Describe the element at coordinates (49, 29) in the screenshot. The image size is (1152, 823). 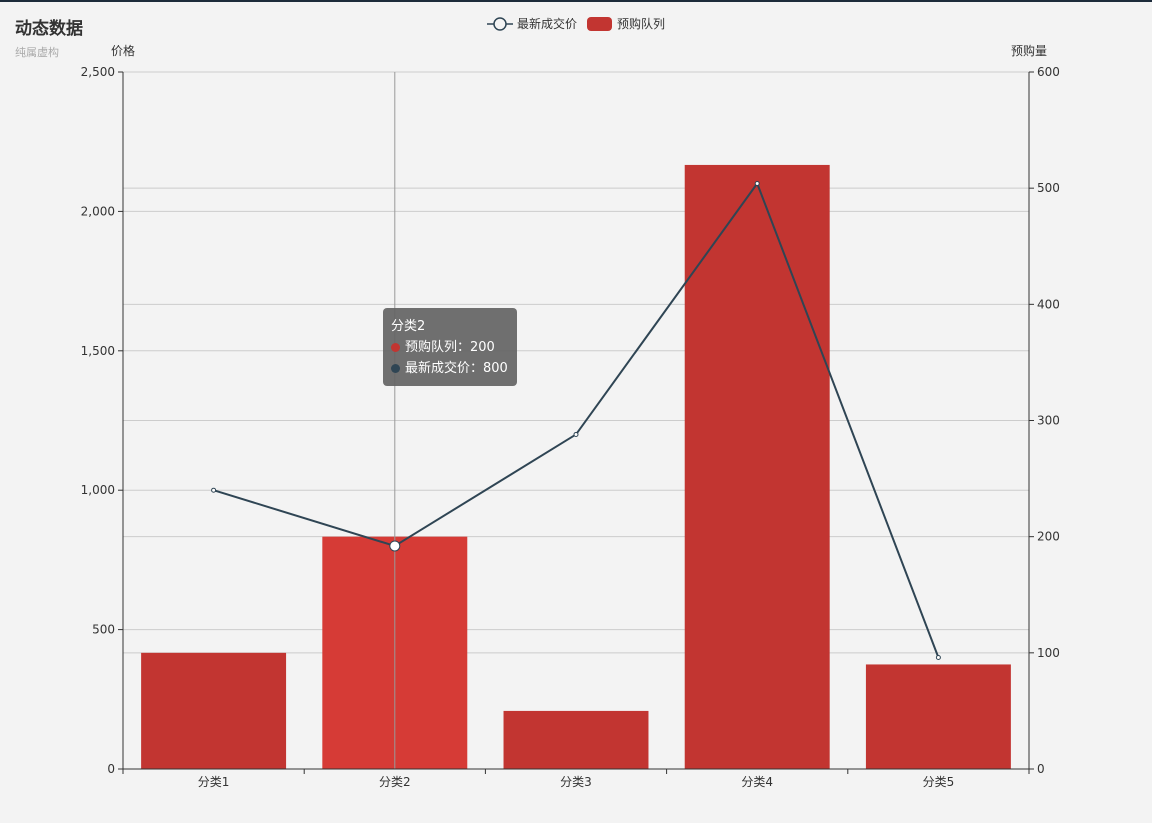
I see `chart-title: 动态数据` at that location.